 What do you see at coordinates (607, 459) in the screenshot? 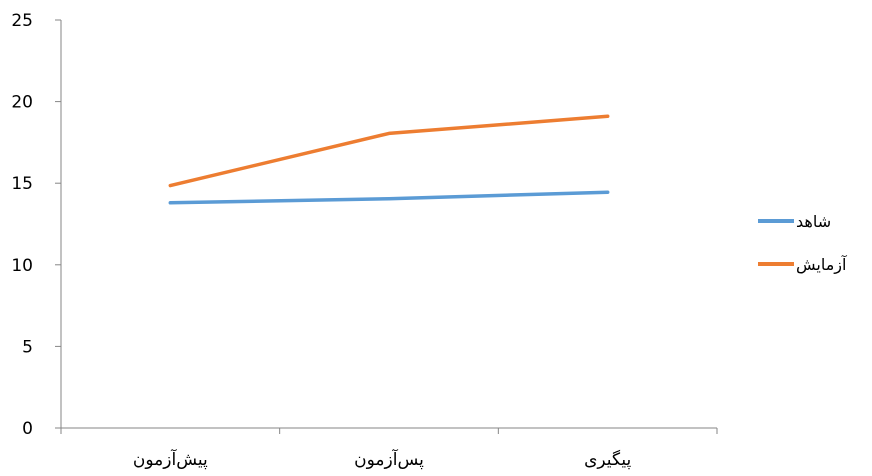
I see `x-tick-label: پیگیری` at bounding box center [607, 459].